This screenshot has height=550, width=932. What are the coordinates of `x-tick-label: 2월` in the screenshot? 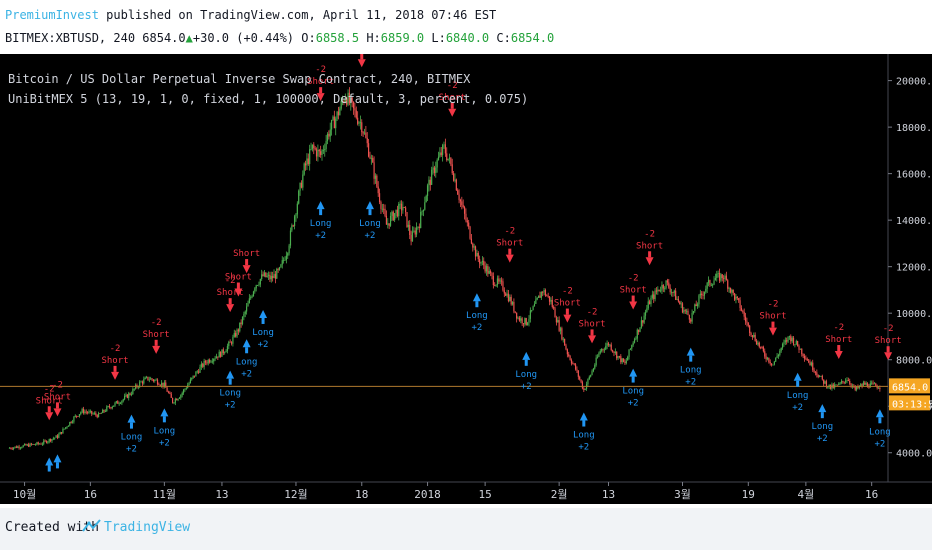 It's located at (559, 494).